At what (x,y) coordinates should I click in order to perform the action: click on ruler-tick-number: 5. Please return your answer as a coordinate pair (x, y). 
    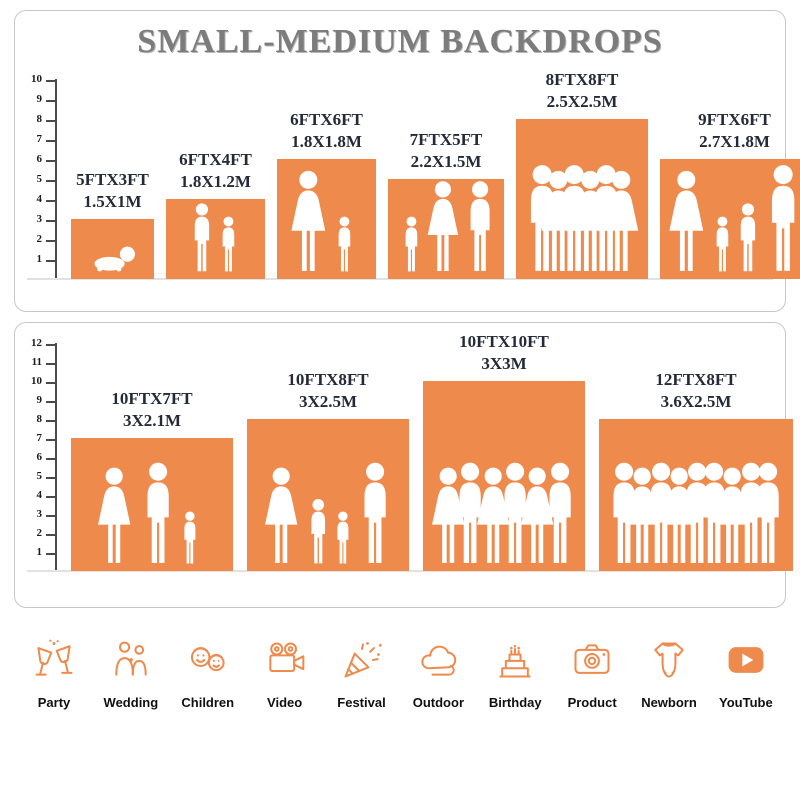
    Looking at the image, I should click on (39, 179).